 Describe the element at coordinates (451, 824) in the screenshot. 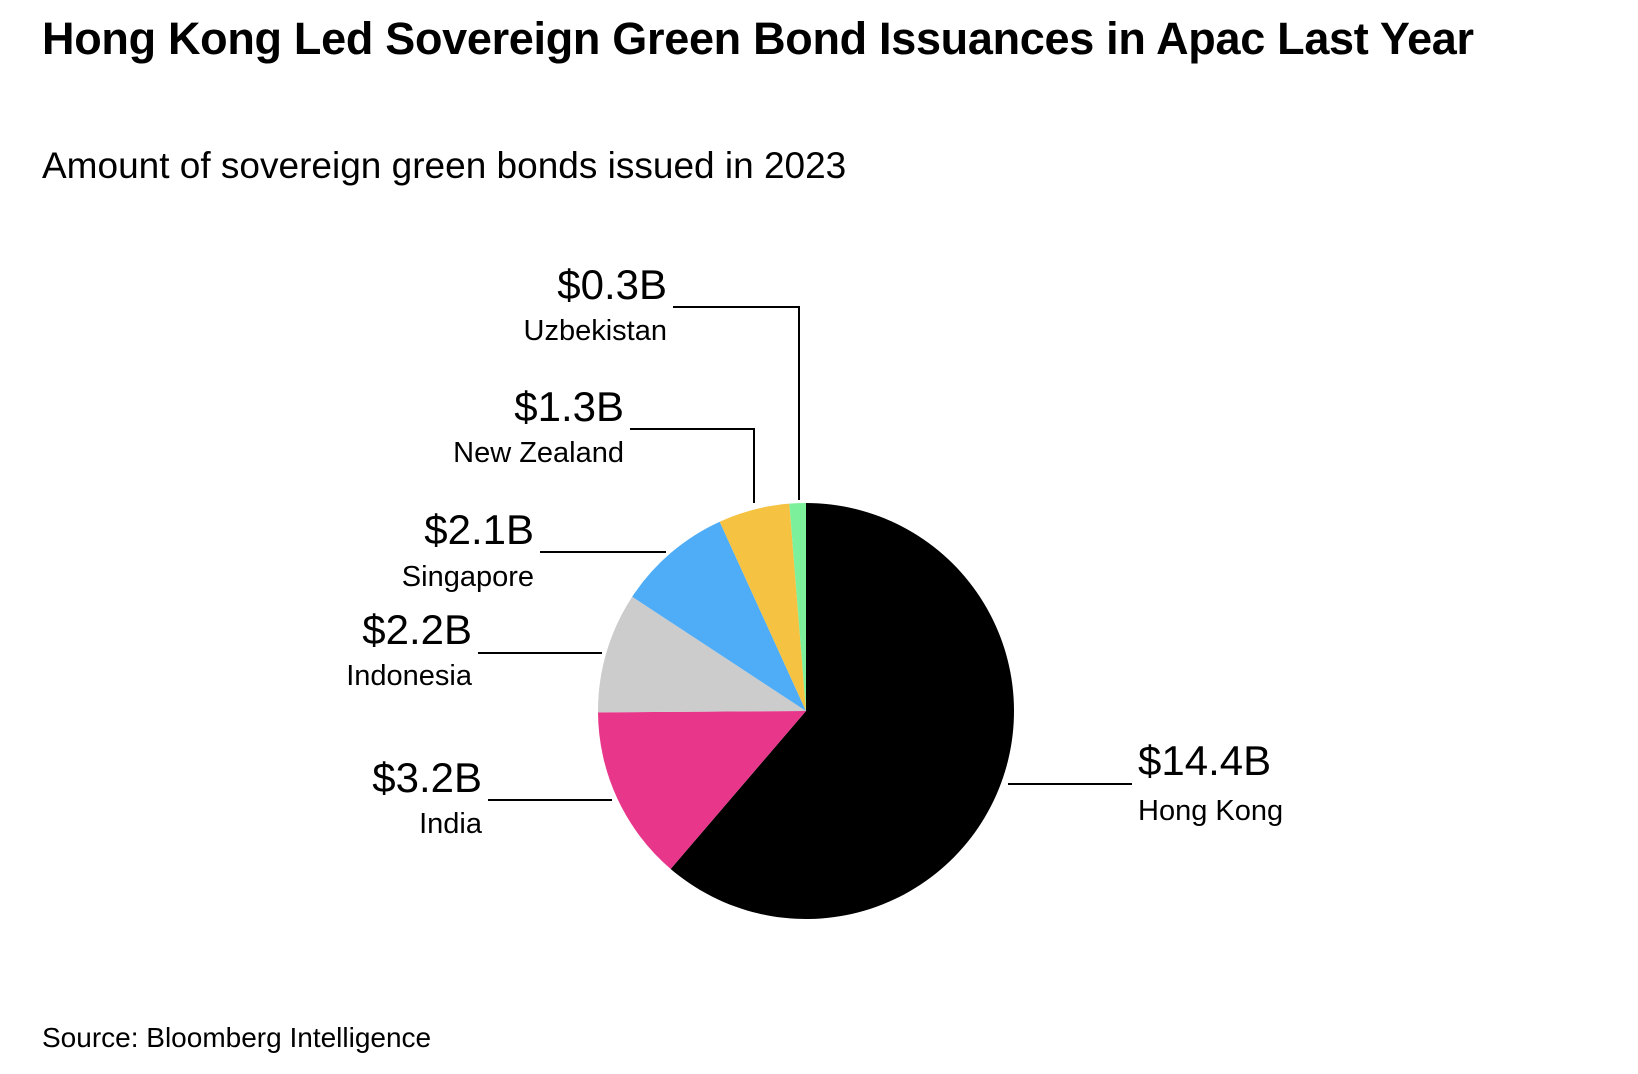

I see `slice-category-label-india: India` at that location.